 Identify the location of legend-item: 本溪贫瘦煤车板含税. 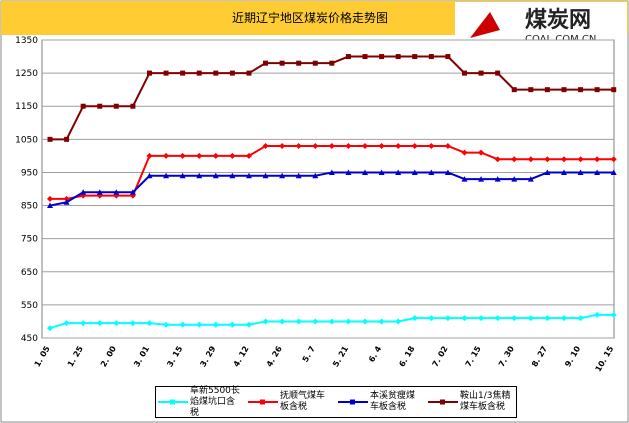
(381, 402).